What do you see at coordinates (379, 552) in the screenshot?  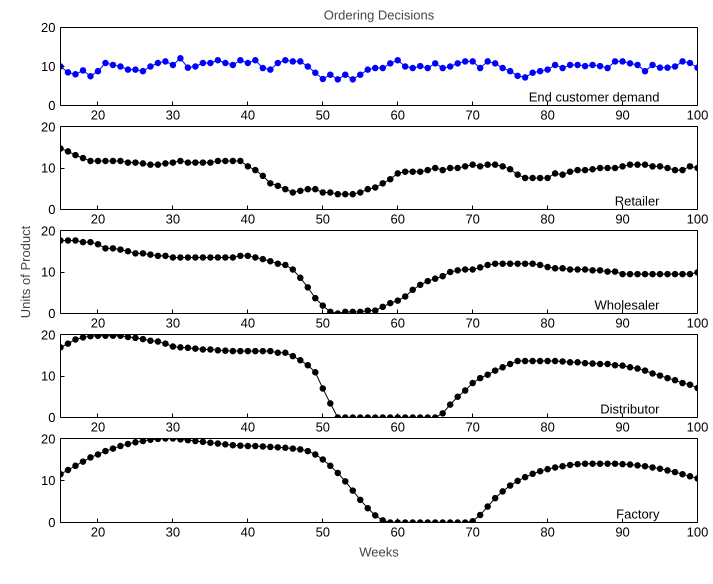 I see `x-axis-title: Weeks` at bounding box center [379, 552].